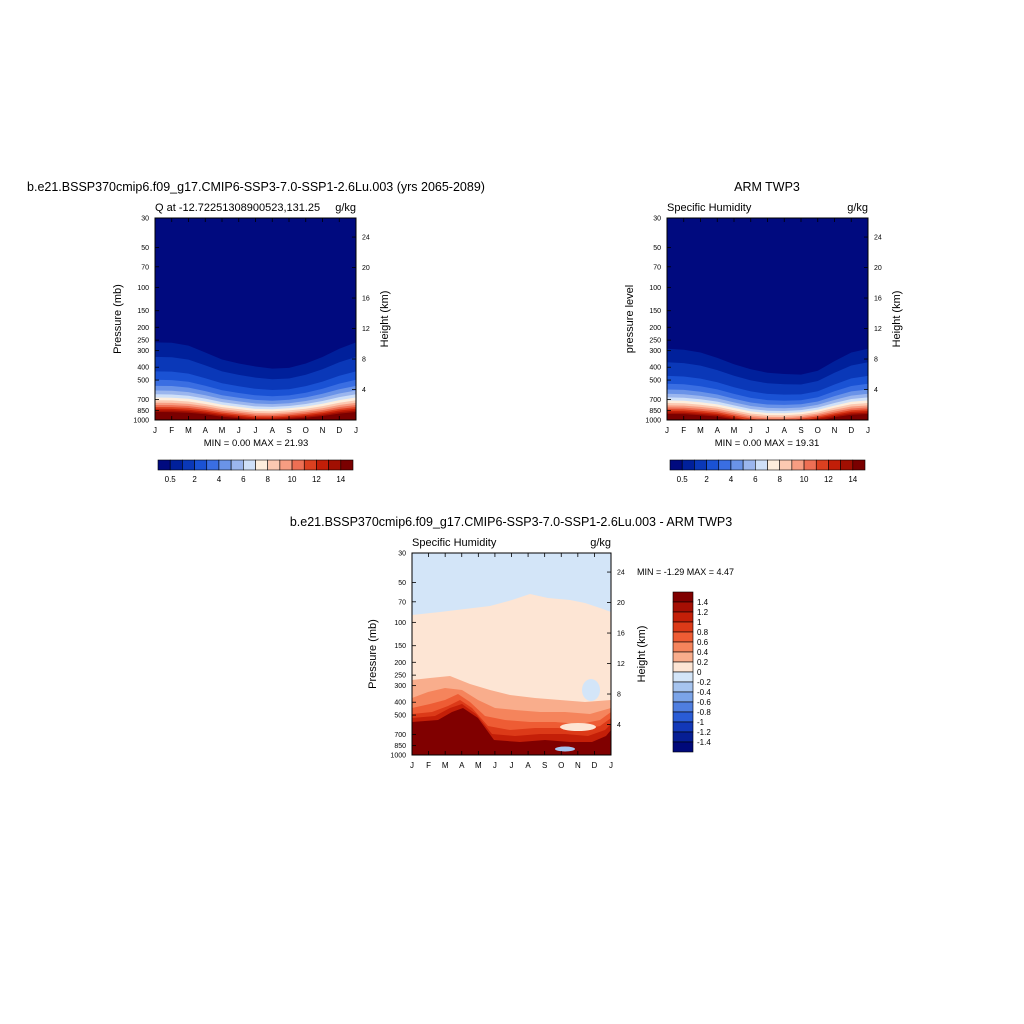 This screenshot has width=1024, height=1024. What do you see at coordinates (366, 268) in the screenshot?
I see `height-tick-label: 20` at bounding box center [366, 268].